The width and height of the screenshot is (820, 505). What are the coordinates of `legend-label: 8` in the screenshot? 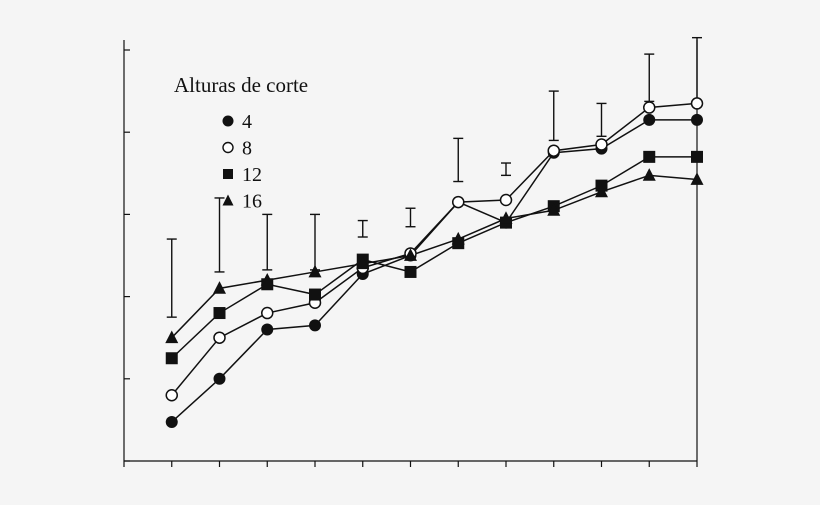 It's located at (247, 149).